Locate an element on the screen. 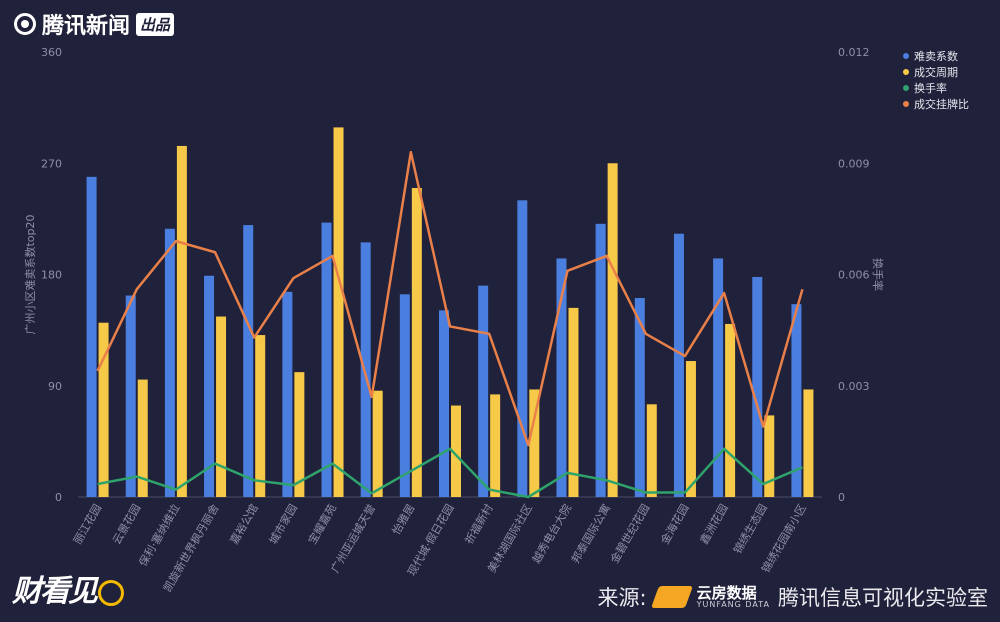  yunfang-brand-cn: 云房数据 is located at coordinates (726, 592).